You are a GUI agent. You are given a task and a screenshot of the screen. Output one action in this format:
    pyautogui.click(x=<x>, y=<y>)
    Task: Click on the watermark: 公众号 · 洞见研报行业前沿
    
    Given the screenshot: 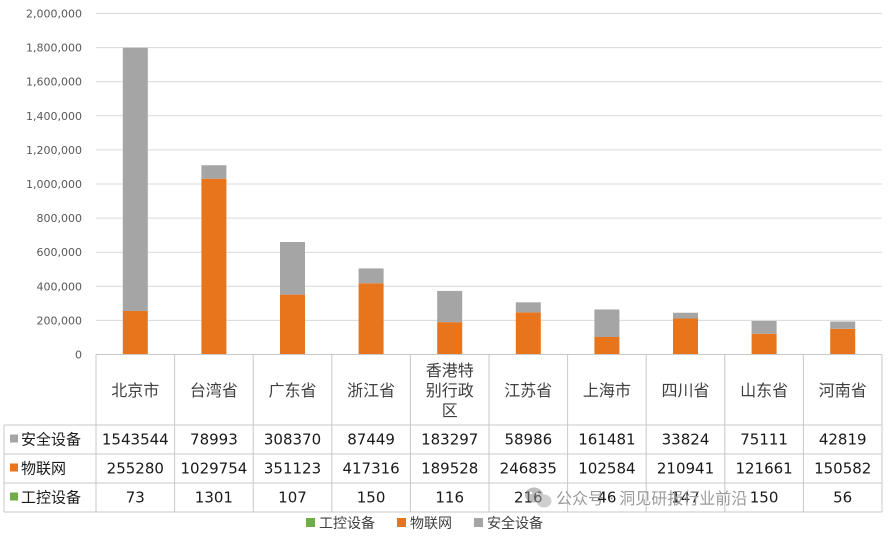 What is the action you would take?
    pyautogui.click(x=636, y=497)
    